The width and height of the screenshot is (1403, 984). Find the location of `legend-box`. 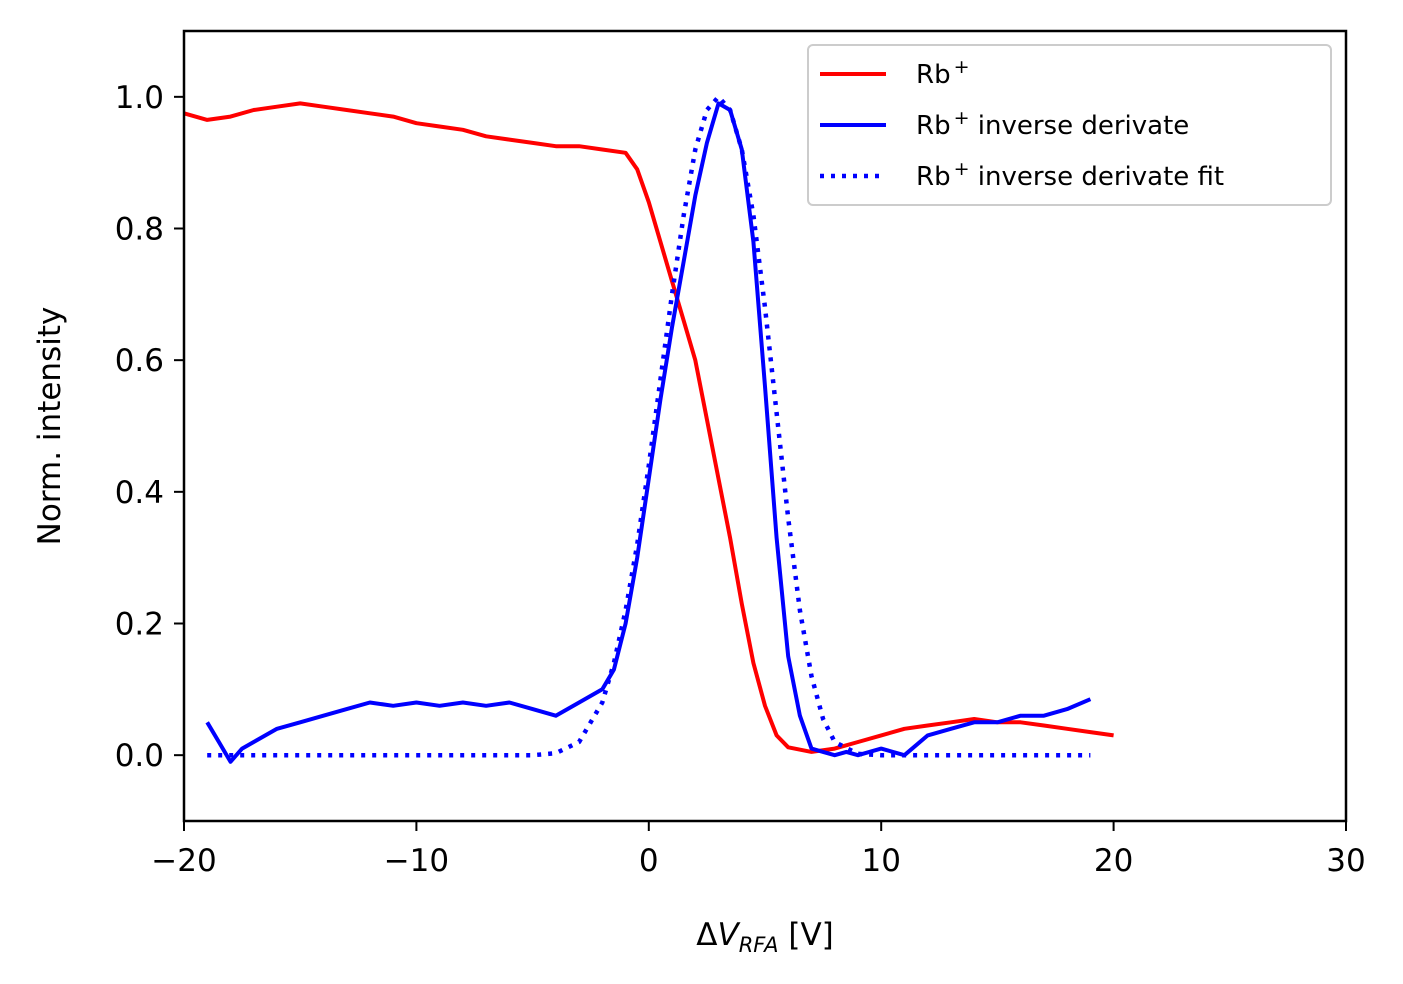

legend-box is located at coordinates (1069, 125).